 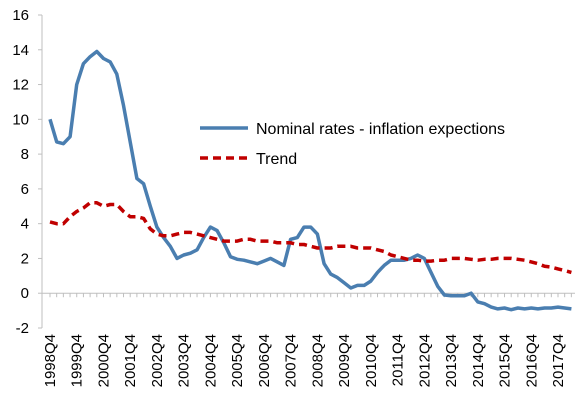 I want to click on y-tick-label: 16, so click(x=20, y=15).